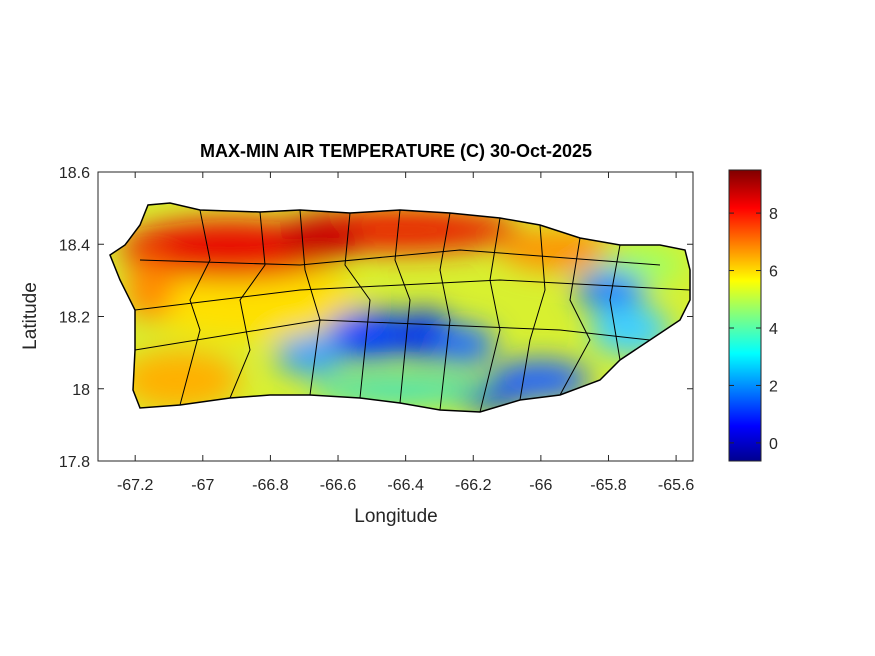  I want to click on x-tick-label: -65.8, so click(608, 485).